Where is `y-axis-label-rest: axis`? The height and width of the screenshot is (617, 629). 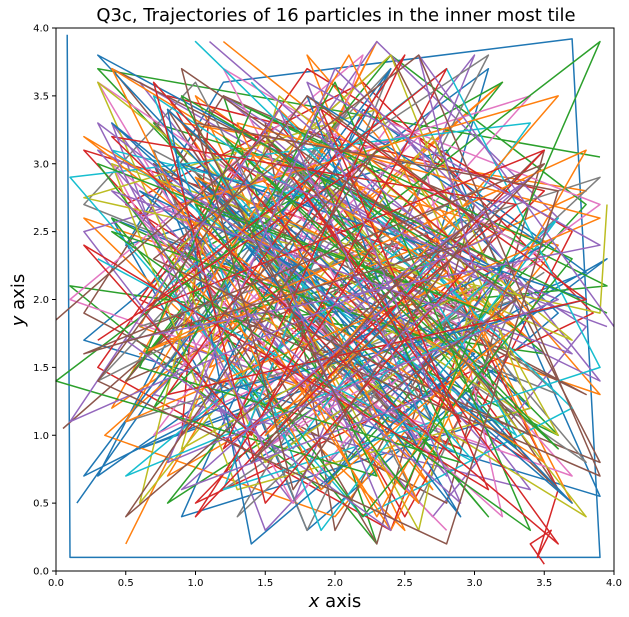 y-axis-label-rest: axis is located at coordinates (18, 295).